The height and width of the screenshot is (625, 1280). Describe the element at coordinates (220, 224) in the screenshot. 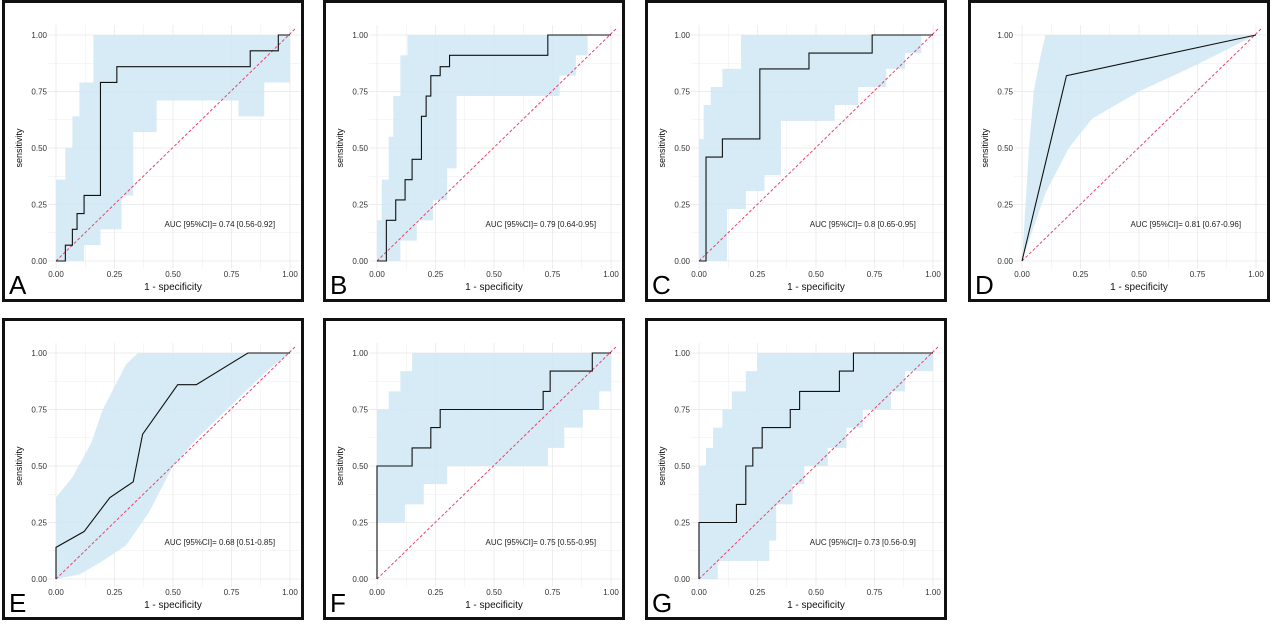

I see `auc-annotation: AUC [95%CI]= 0.74 [0.56-0.92]` at that location.